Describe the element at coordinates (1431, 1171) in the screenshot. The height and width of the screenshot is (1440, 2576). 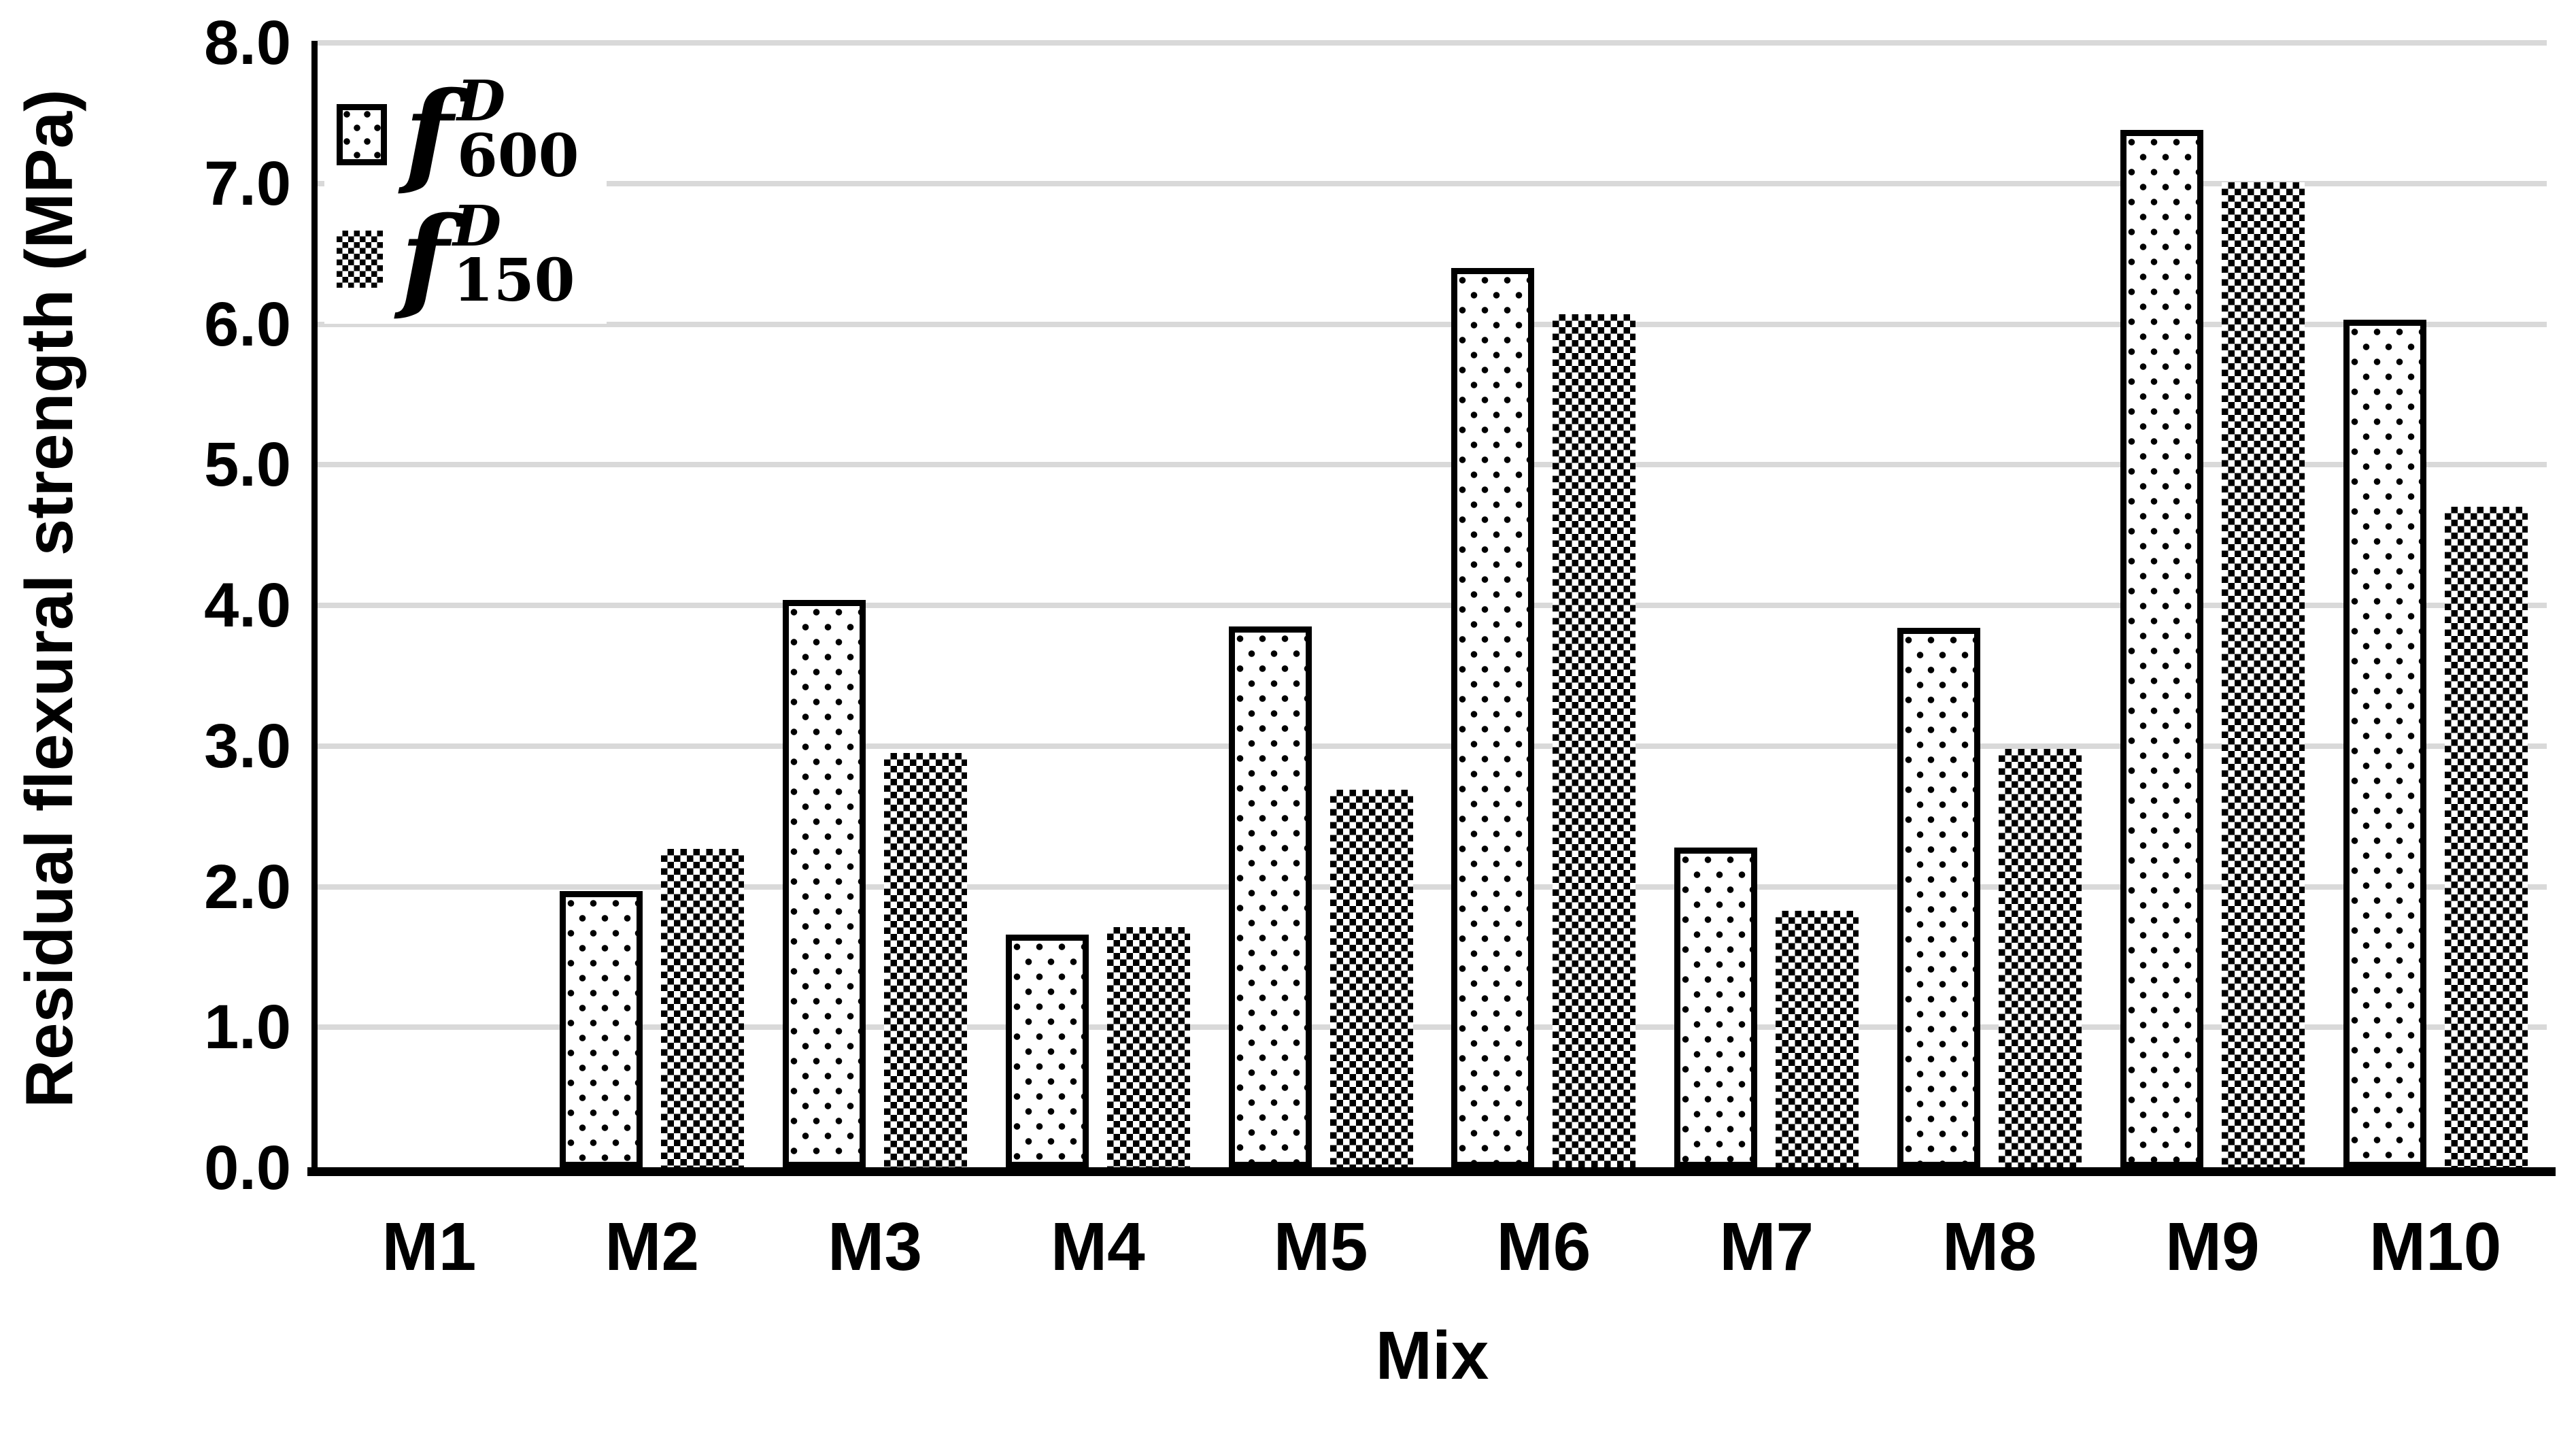
I see `x-axis-line` at that location.